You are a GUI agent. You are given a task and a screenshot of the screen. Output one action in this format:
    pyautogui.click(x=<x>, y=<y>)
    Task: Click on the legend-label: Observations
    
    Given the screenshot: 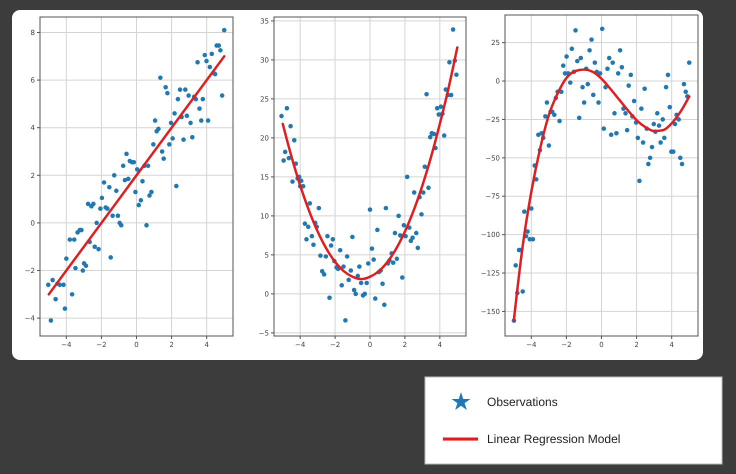 What is the action you would take?
    pyautogui.click(x=522, y=402)
    